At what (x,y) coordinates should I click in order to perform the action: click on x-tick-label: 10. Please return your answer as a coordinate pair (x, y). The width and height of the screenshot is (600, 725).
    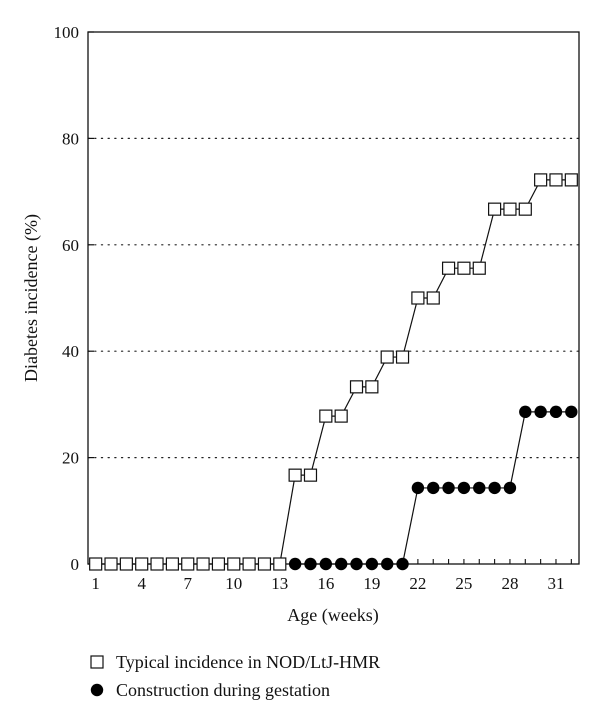
    Looking at the image, I should click on (233, 583).